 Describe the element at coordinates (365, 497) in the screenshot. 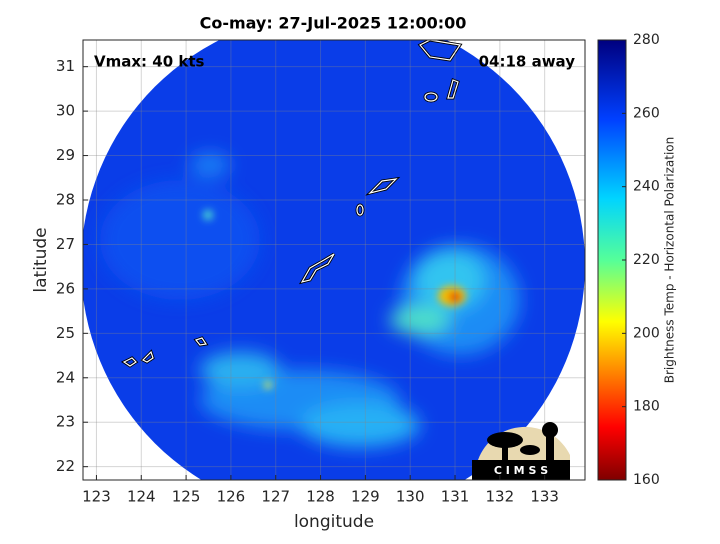

I see `x-tick-label: 129` at that location.